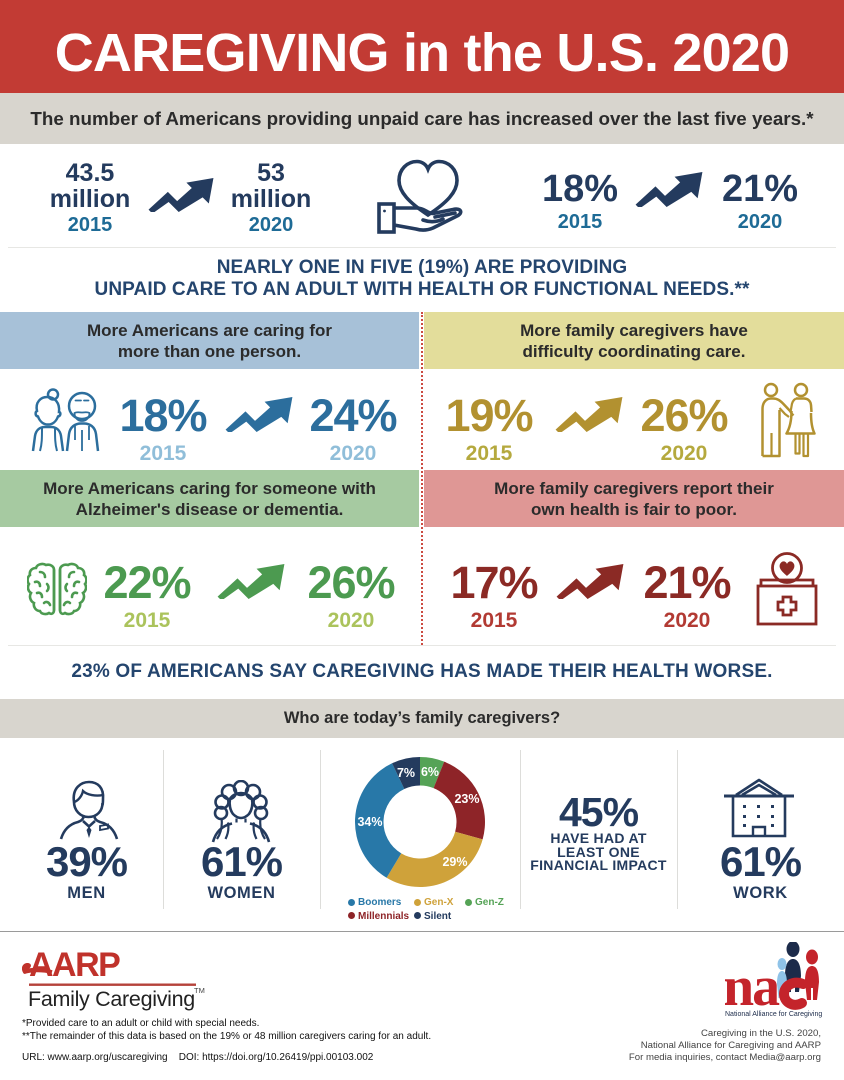 The image size is (844, 1080). Describe the element at coordinates (752, 987) in the screenshot. I see `svg-text: na` at that location.